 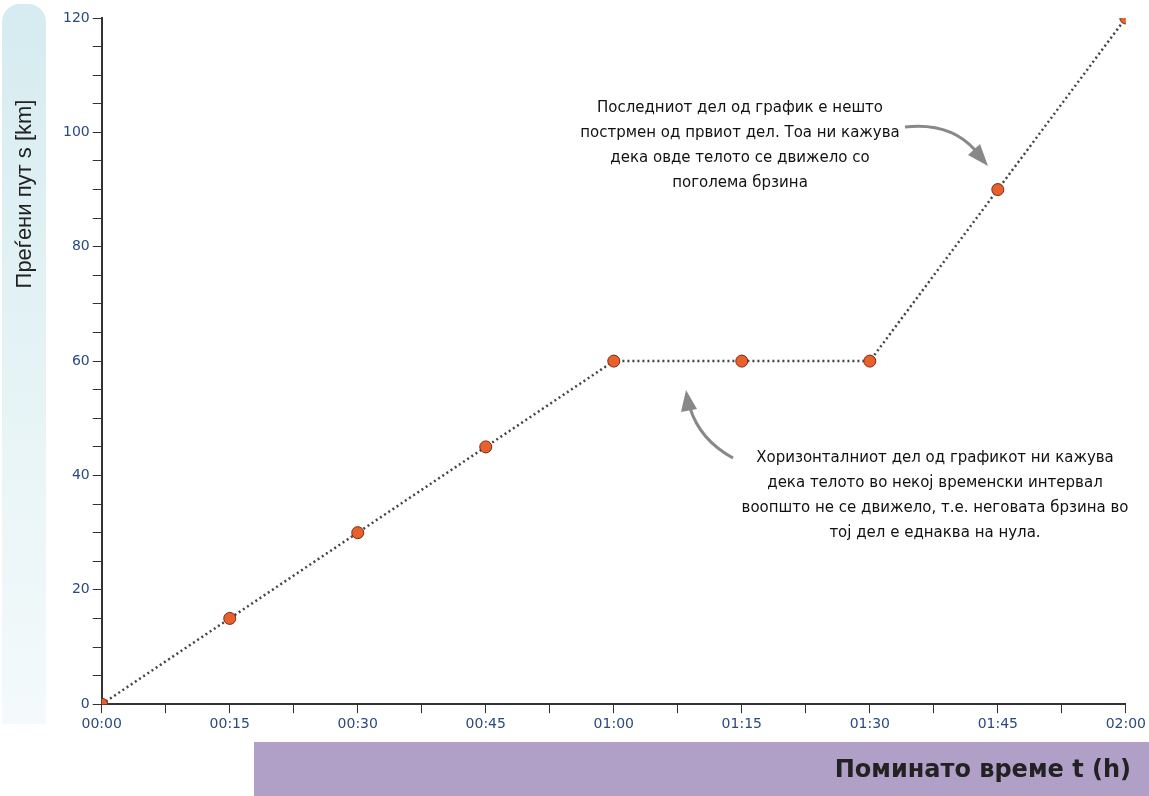 I want to click on y-tick-label: 60, so click(x=80, y=359).